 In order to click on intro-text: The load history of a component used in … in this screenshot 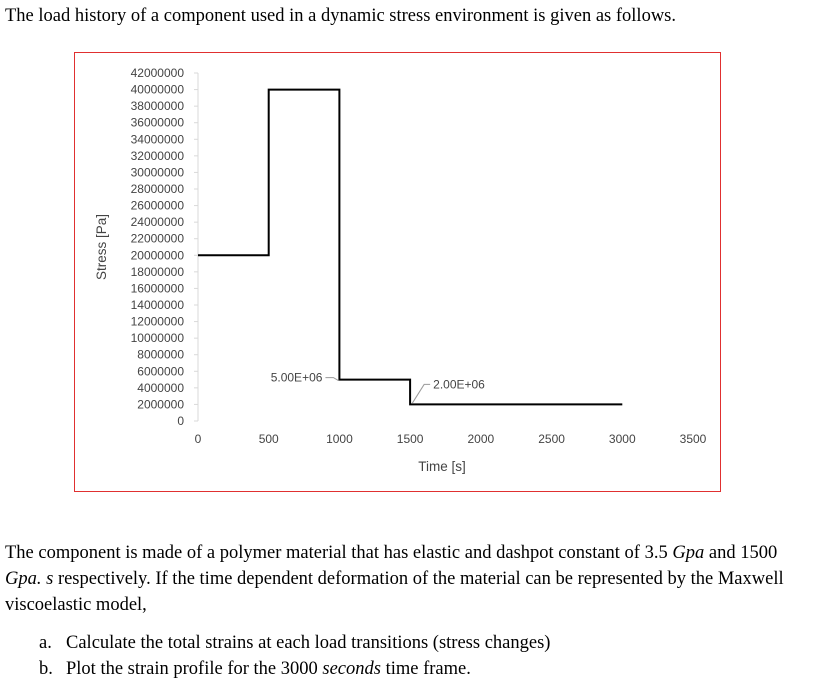, I will do `click(341, 16)`.